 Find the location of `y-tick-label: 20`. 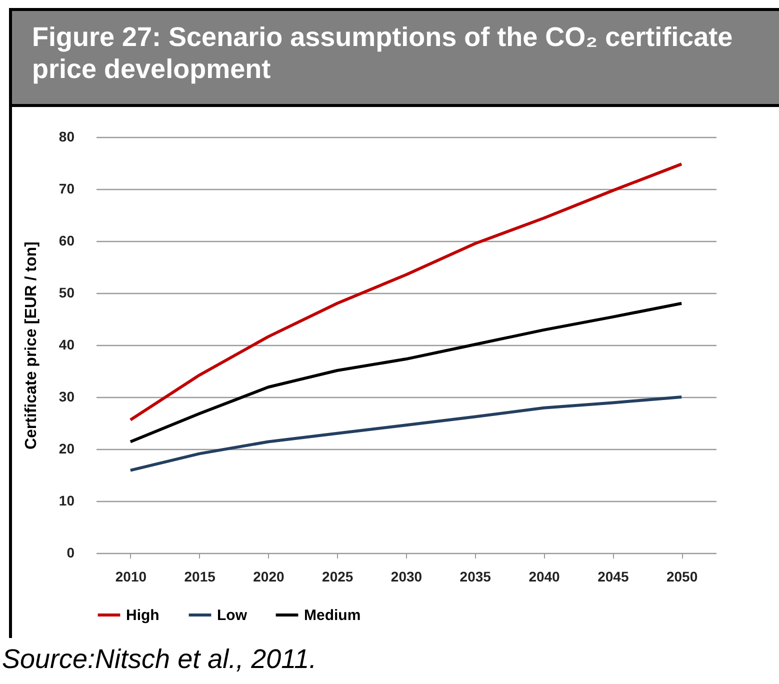

y-tick-label: 20 is located at coordinates (66, 448).